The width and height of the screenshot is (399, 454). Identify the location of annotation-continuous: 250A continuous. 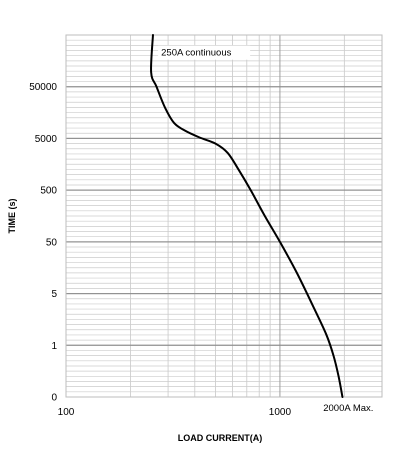
(196, 53).